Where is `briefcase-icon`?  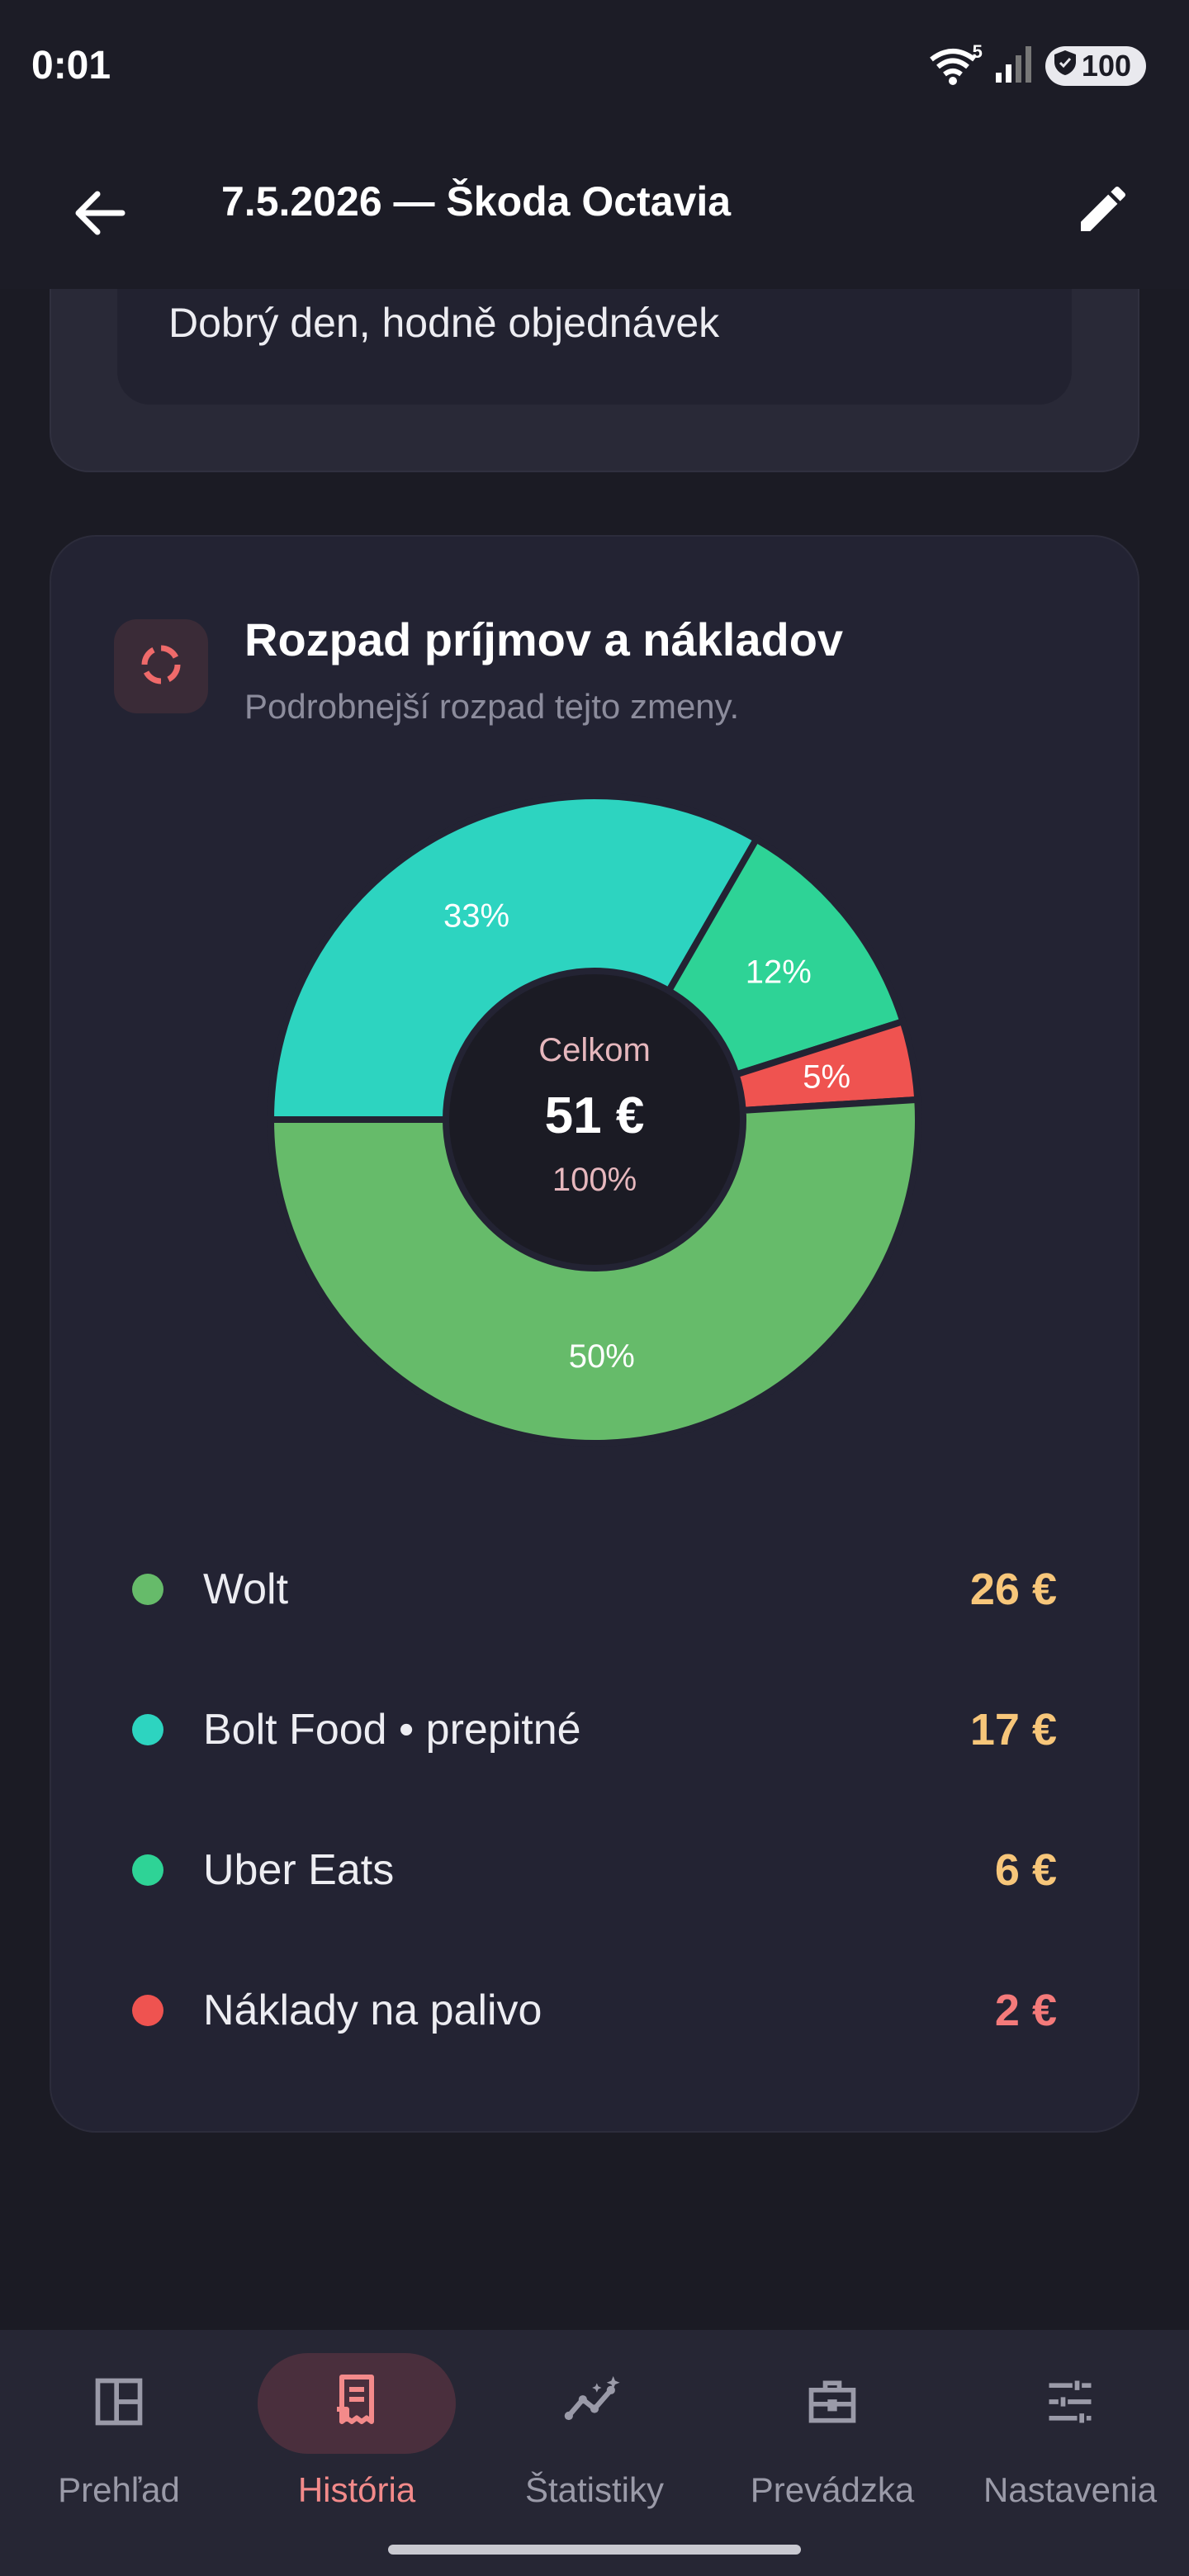 briefcase-icon is located at coordinates (832, 2404).